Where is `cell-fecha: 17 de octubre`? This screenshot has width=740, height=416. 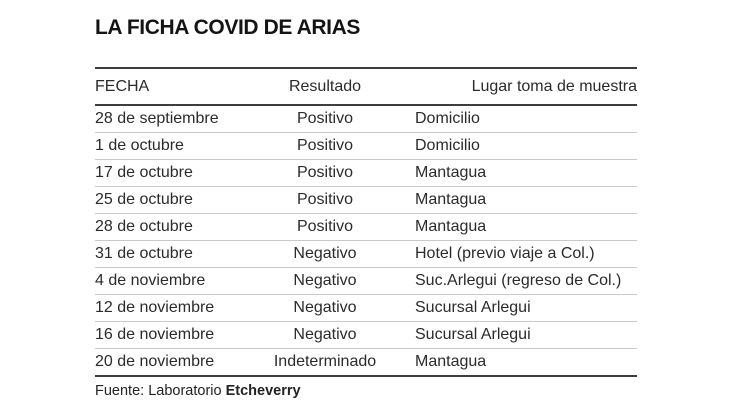
cell-fecha: 17 de octubre is located at coordinates (144, 172).